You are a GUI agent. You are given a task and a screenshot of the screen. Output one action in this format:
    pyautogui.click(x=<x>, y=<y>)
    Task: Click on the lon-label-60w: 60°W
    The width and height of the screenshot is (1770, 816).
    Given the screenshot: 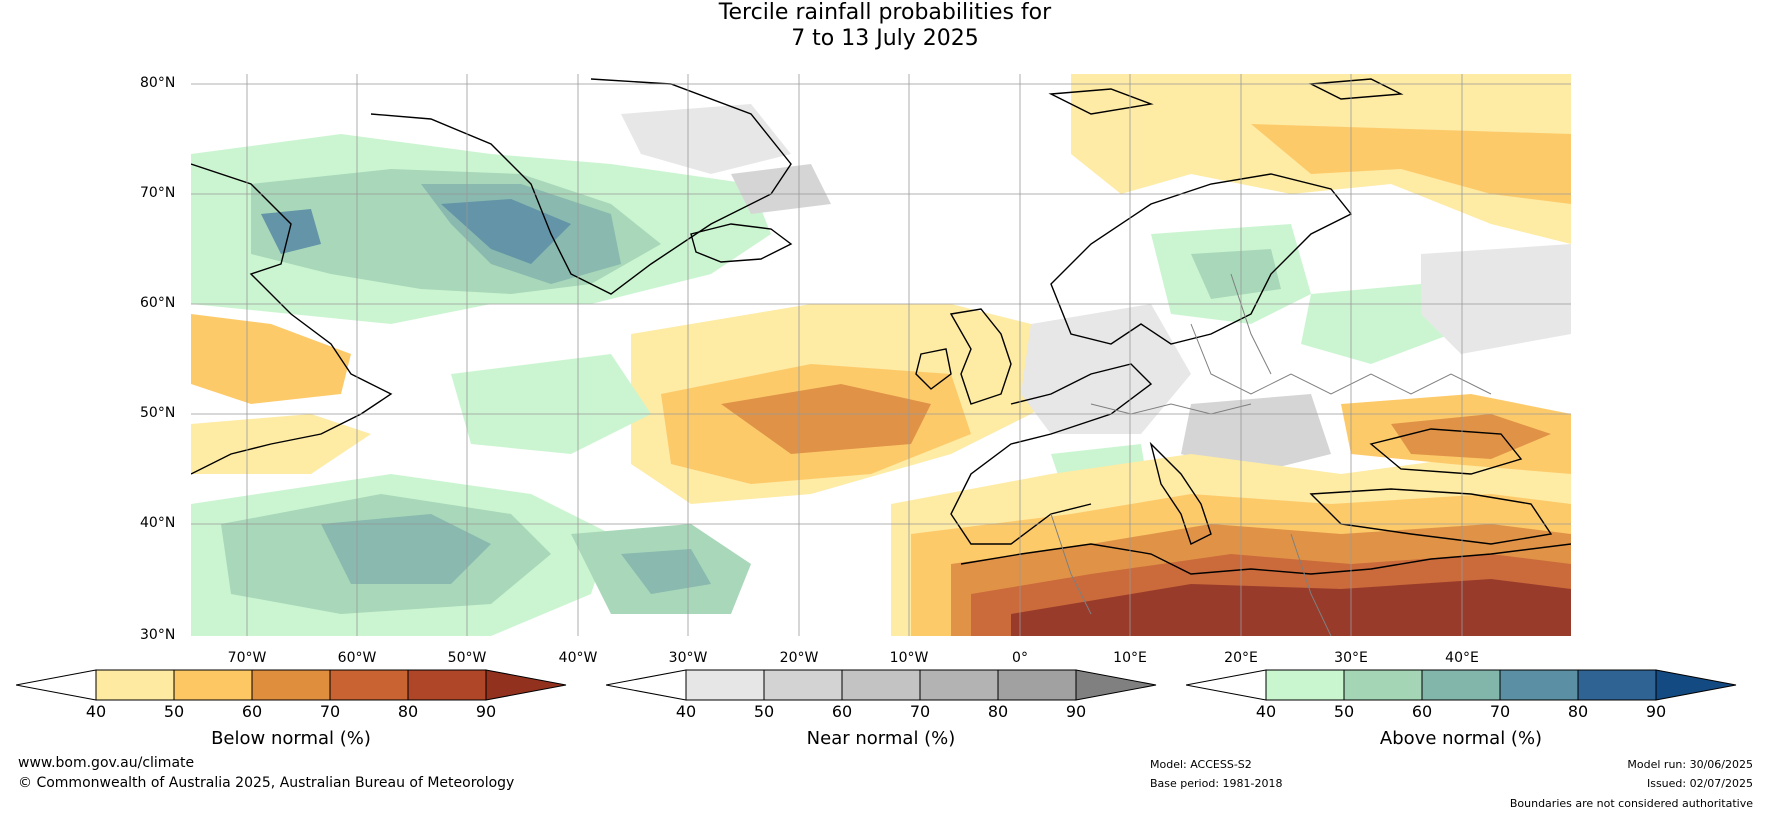 What is the action you would take?
    pyautogui.click(x=357, y=658)
    